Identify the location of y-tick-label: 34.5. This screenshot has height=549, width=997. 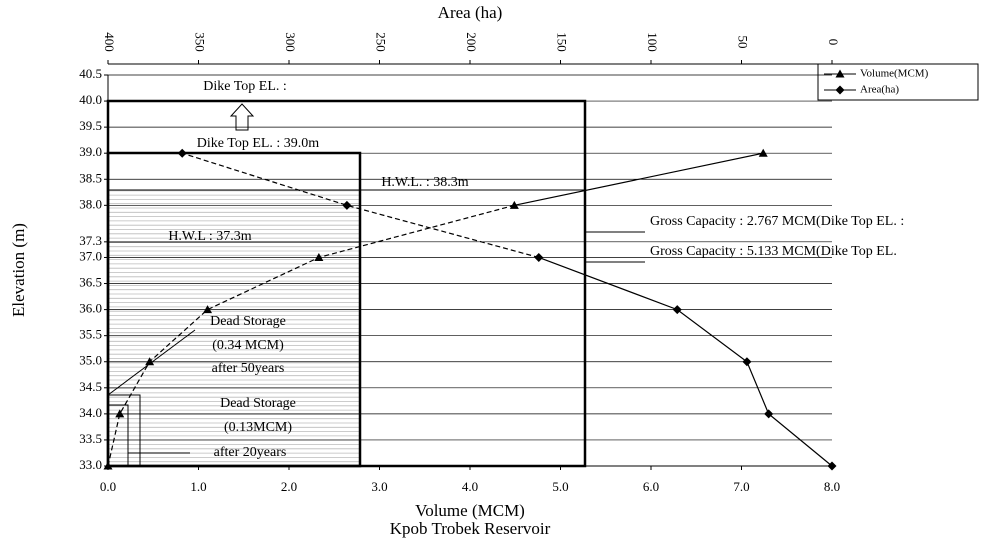
(90, 386).